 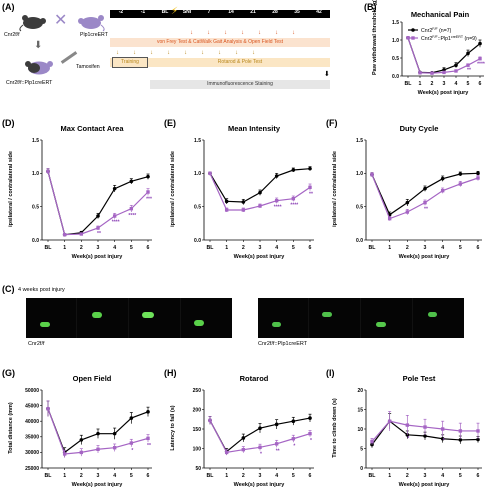 I want to click on x-tick-label-F-1: 1, so click(x=389, y=248).